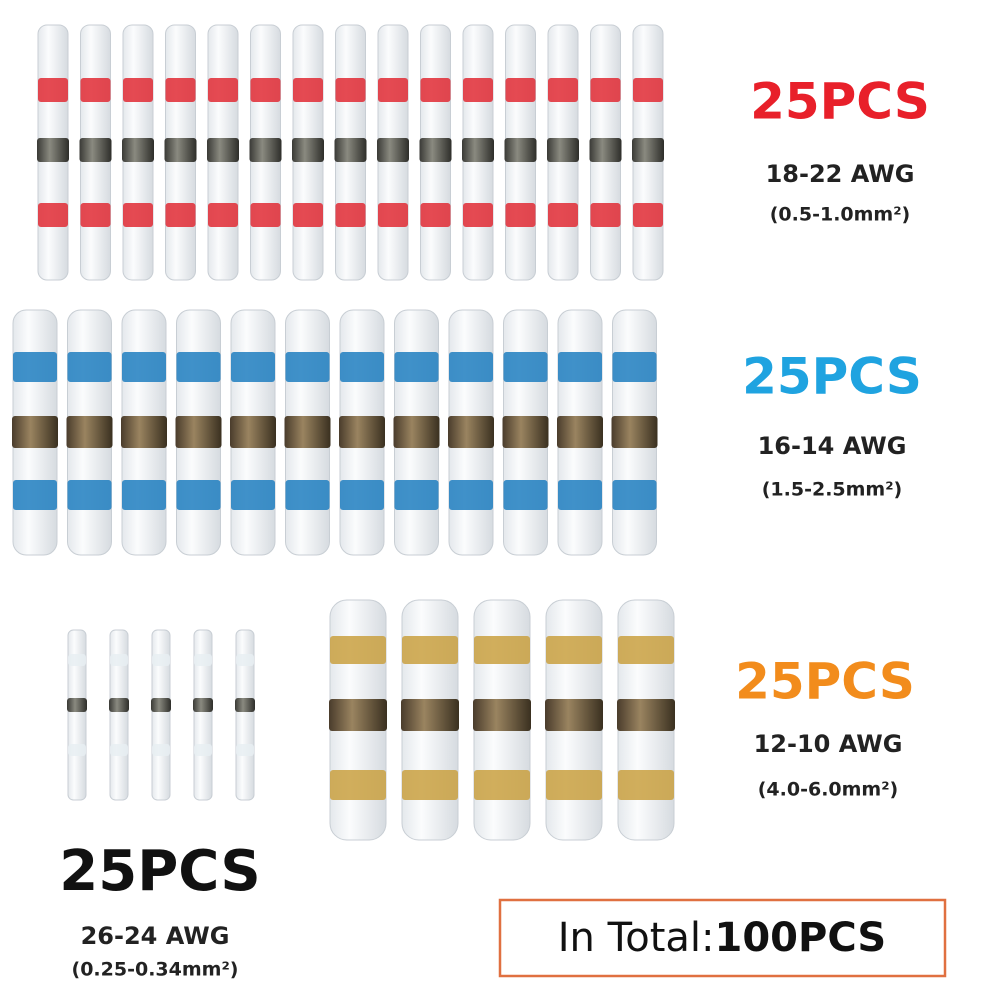 The image size is (1000, 1000). What do you see at coordinates (155, 970) in the screenshot?
I see `size: (0.25-0.34mm²)` at bounding box center [155, 970].